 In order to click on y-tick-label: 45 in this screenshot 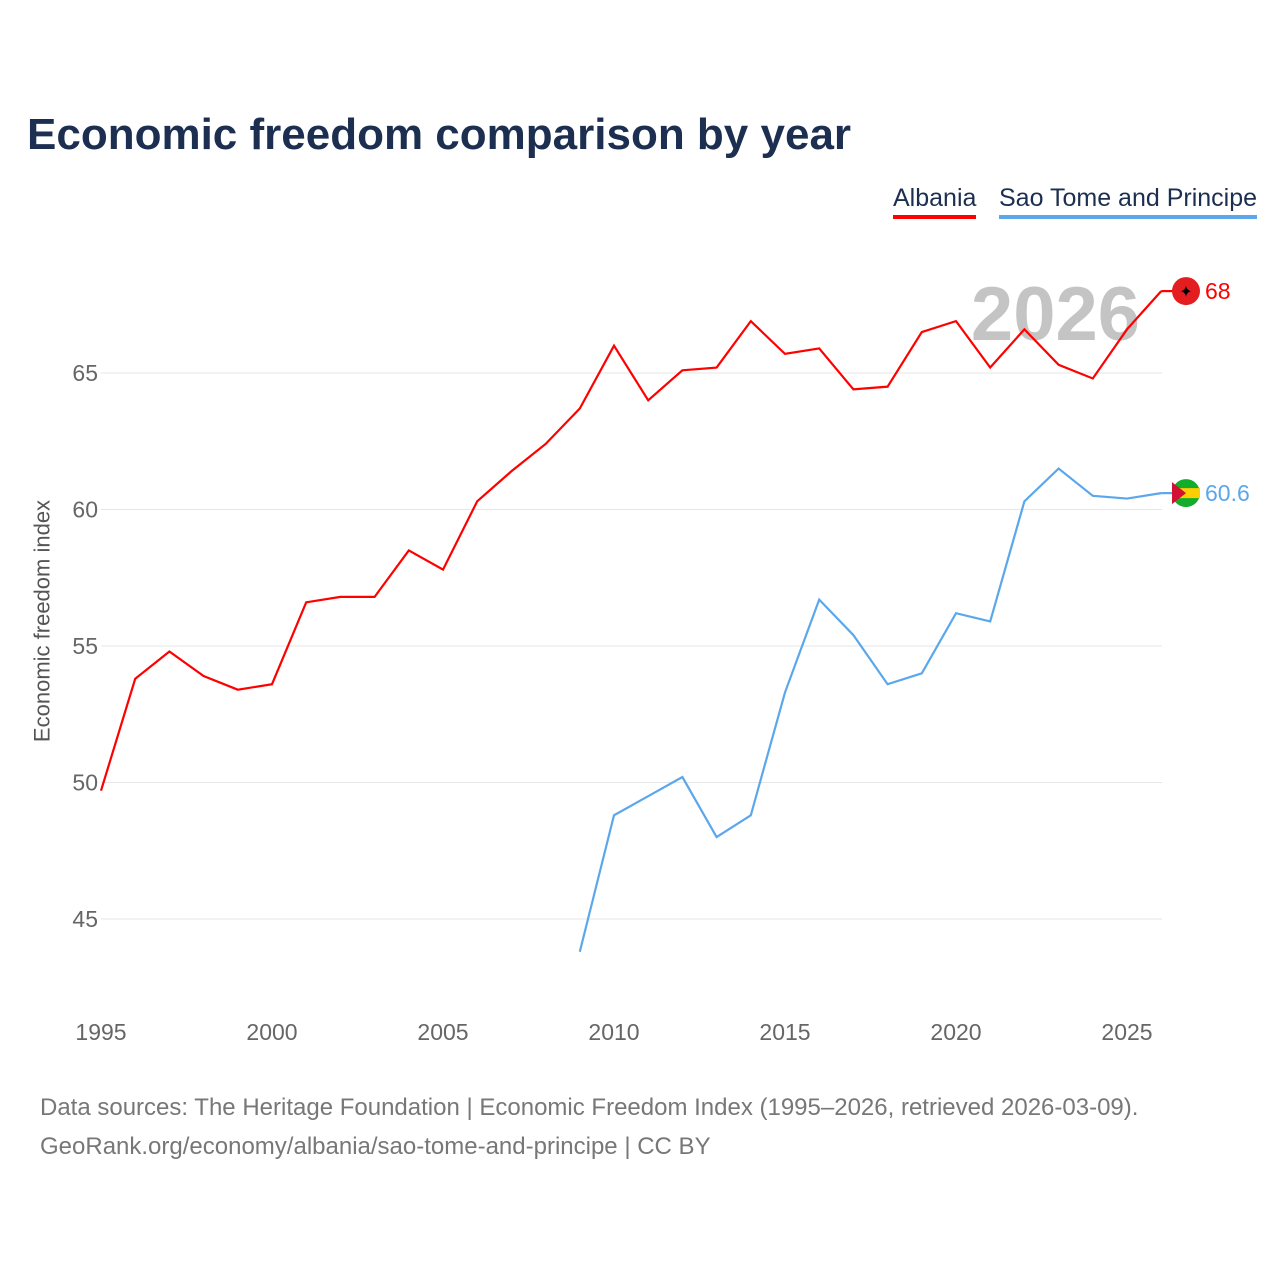, I will do `click(85, 919)`.